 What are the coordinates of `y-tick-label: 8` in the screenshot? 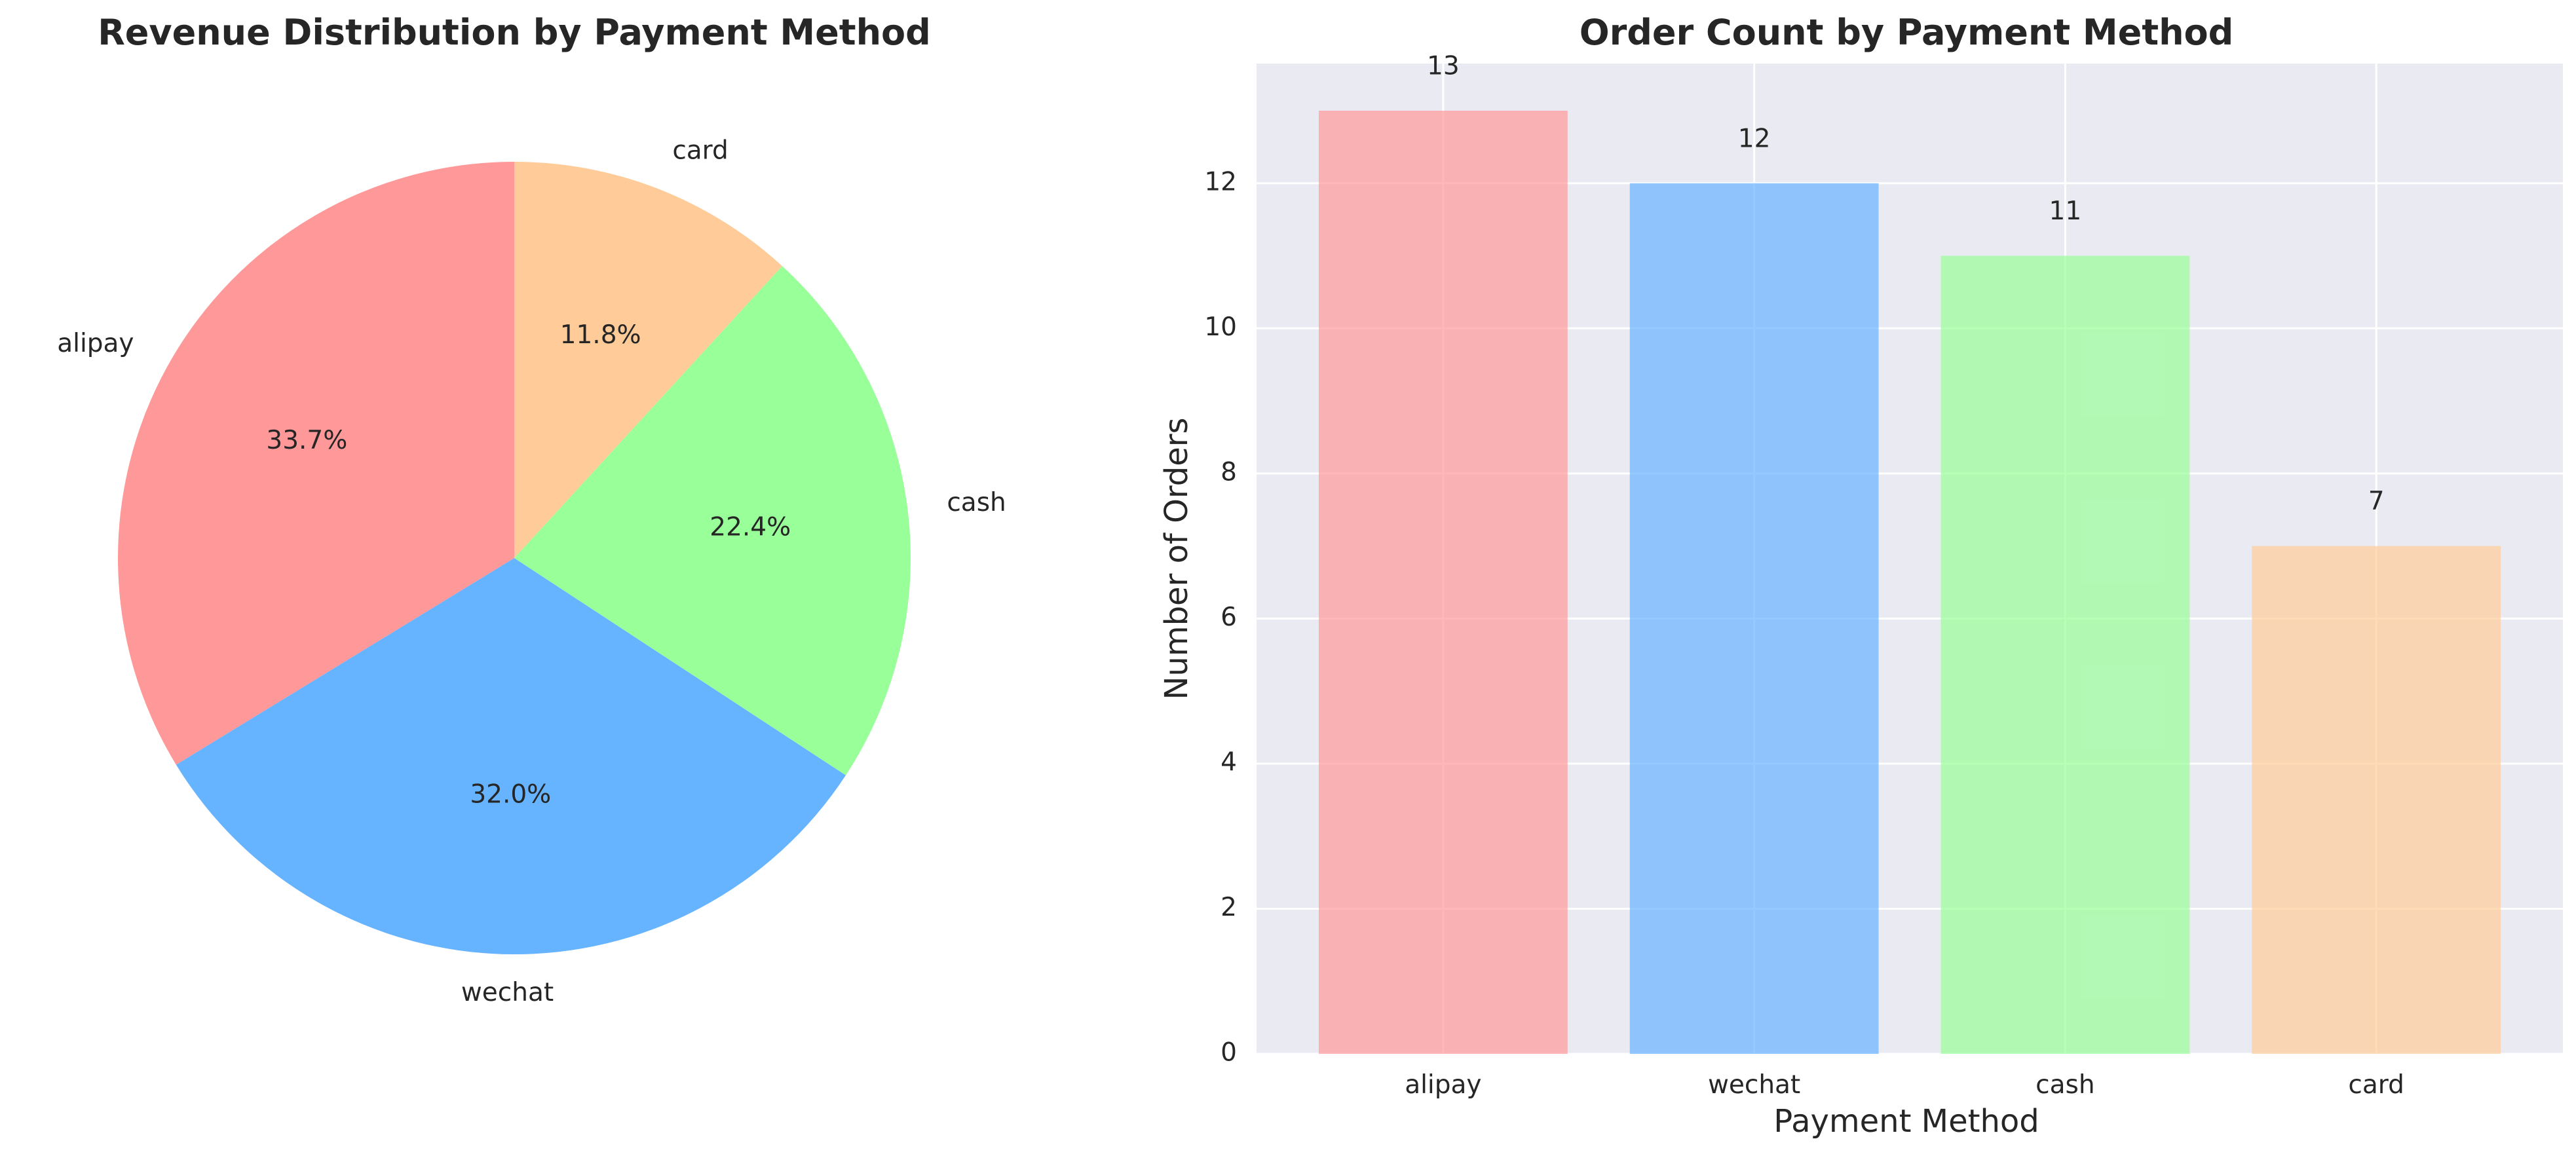 It's located at (1229, 472).